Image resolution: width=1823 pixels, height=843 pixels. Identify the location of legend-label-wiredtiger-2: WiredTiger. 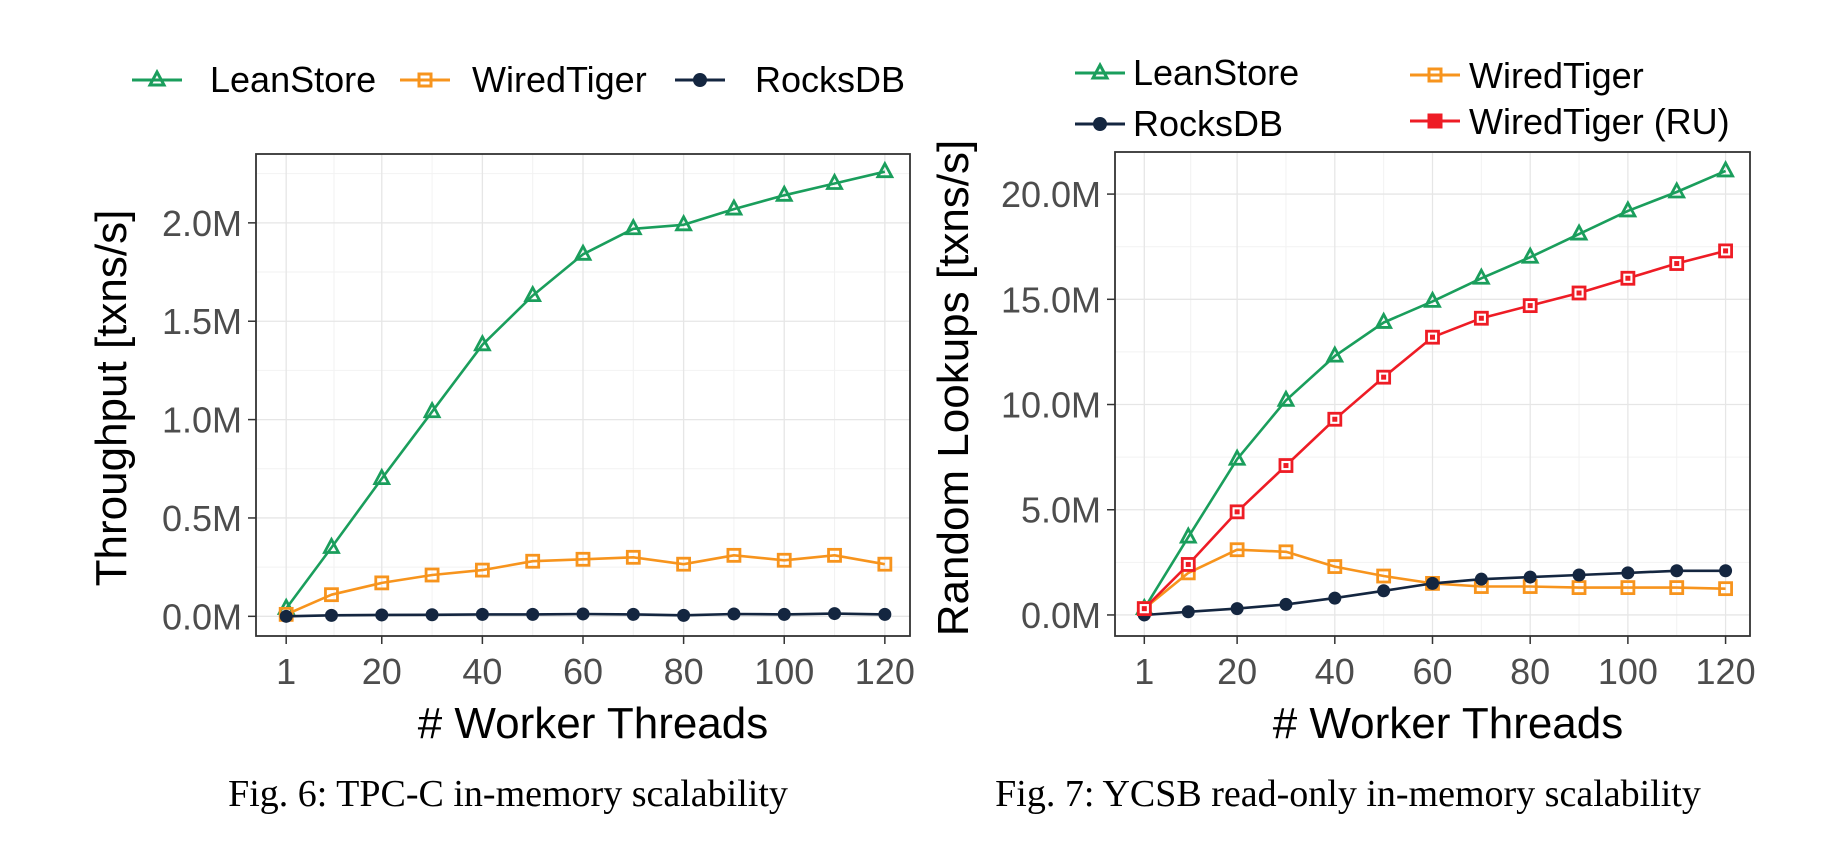
(1556, 75).